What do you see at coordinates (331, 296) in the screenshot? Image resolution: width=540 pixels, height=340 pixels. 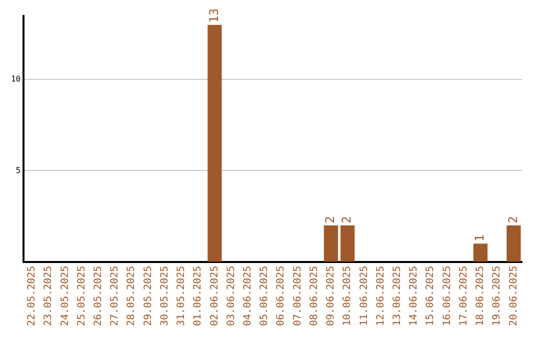 I see `x-tick-label: 09.06.2025` at bounding box center [331, 296].